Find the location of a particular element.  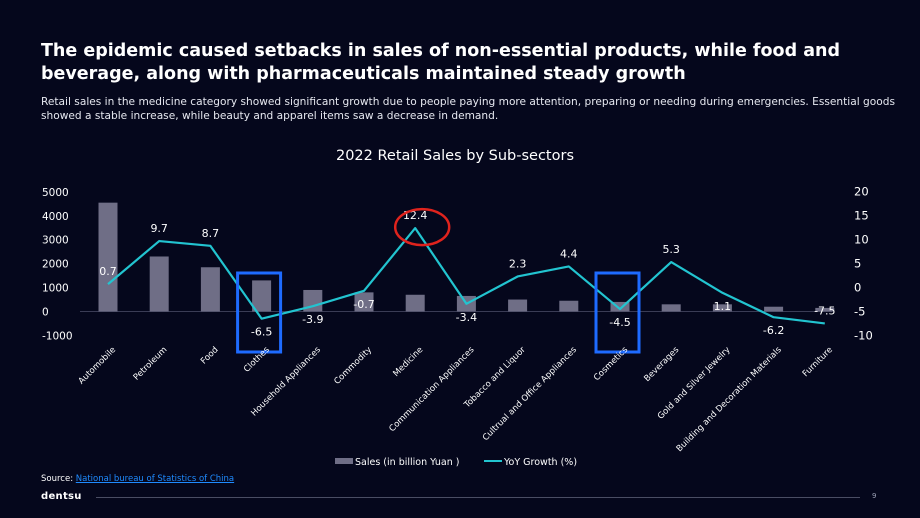

data-label: -6.2 is located at coordinates (773, 330).